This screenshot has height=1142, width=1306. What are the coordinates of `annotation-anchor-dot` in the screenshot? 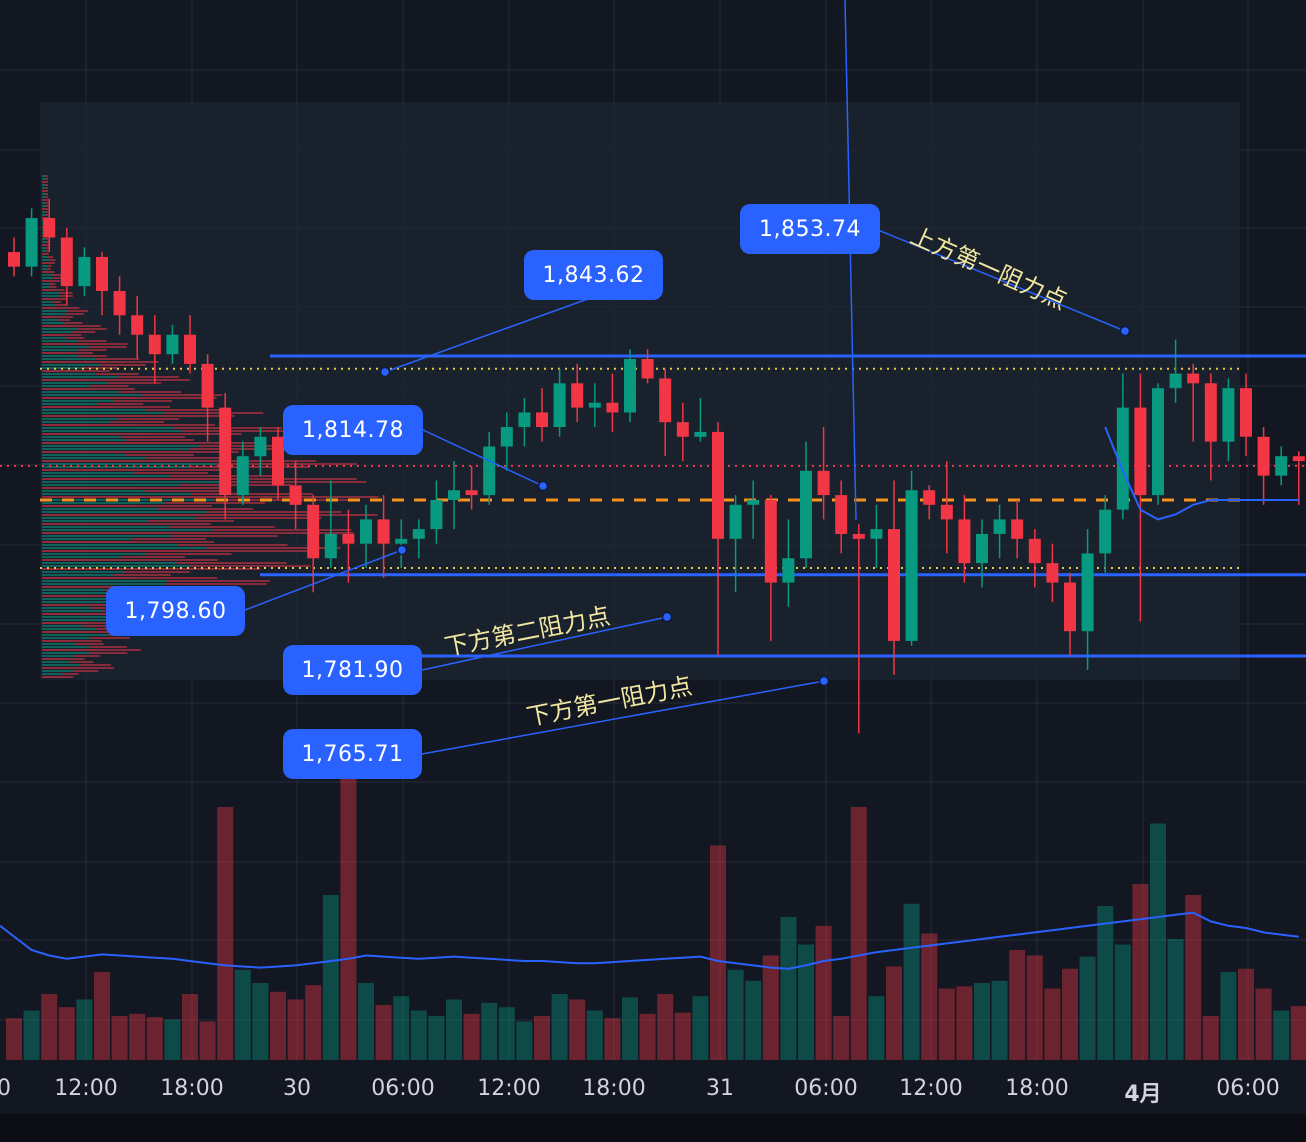 It's located at (1125, 331).